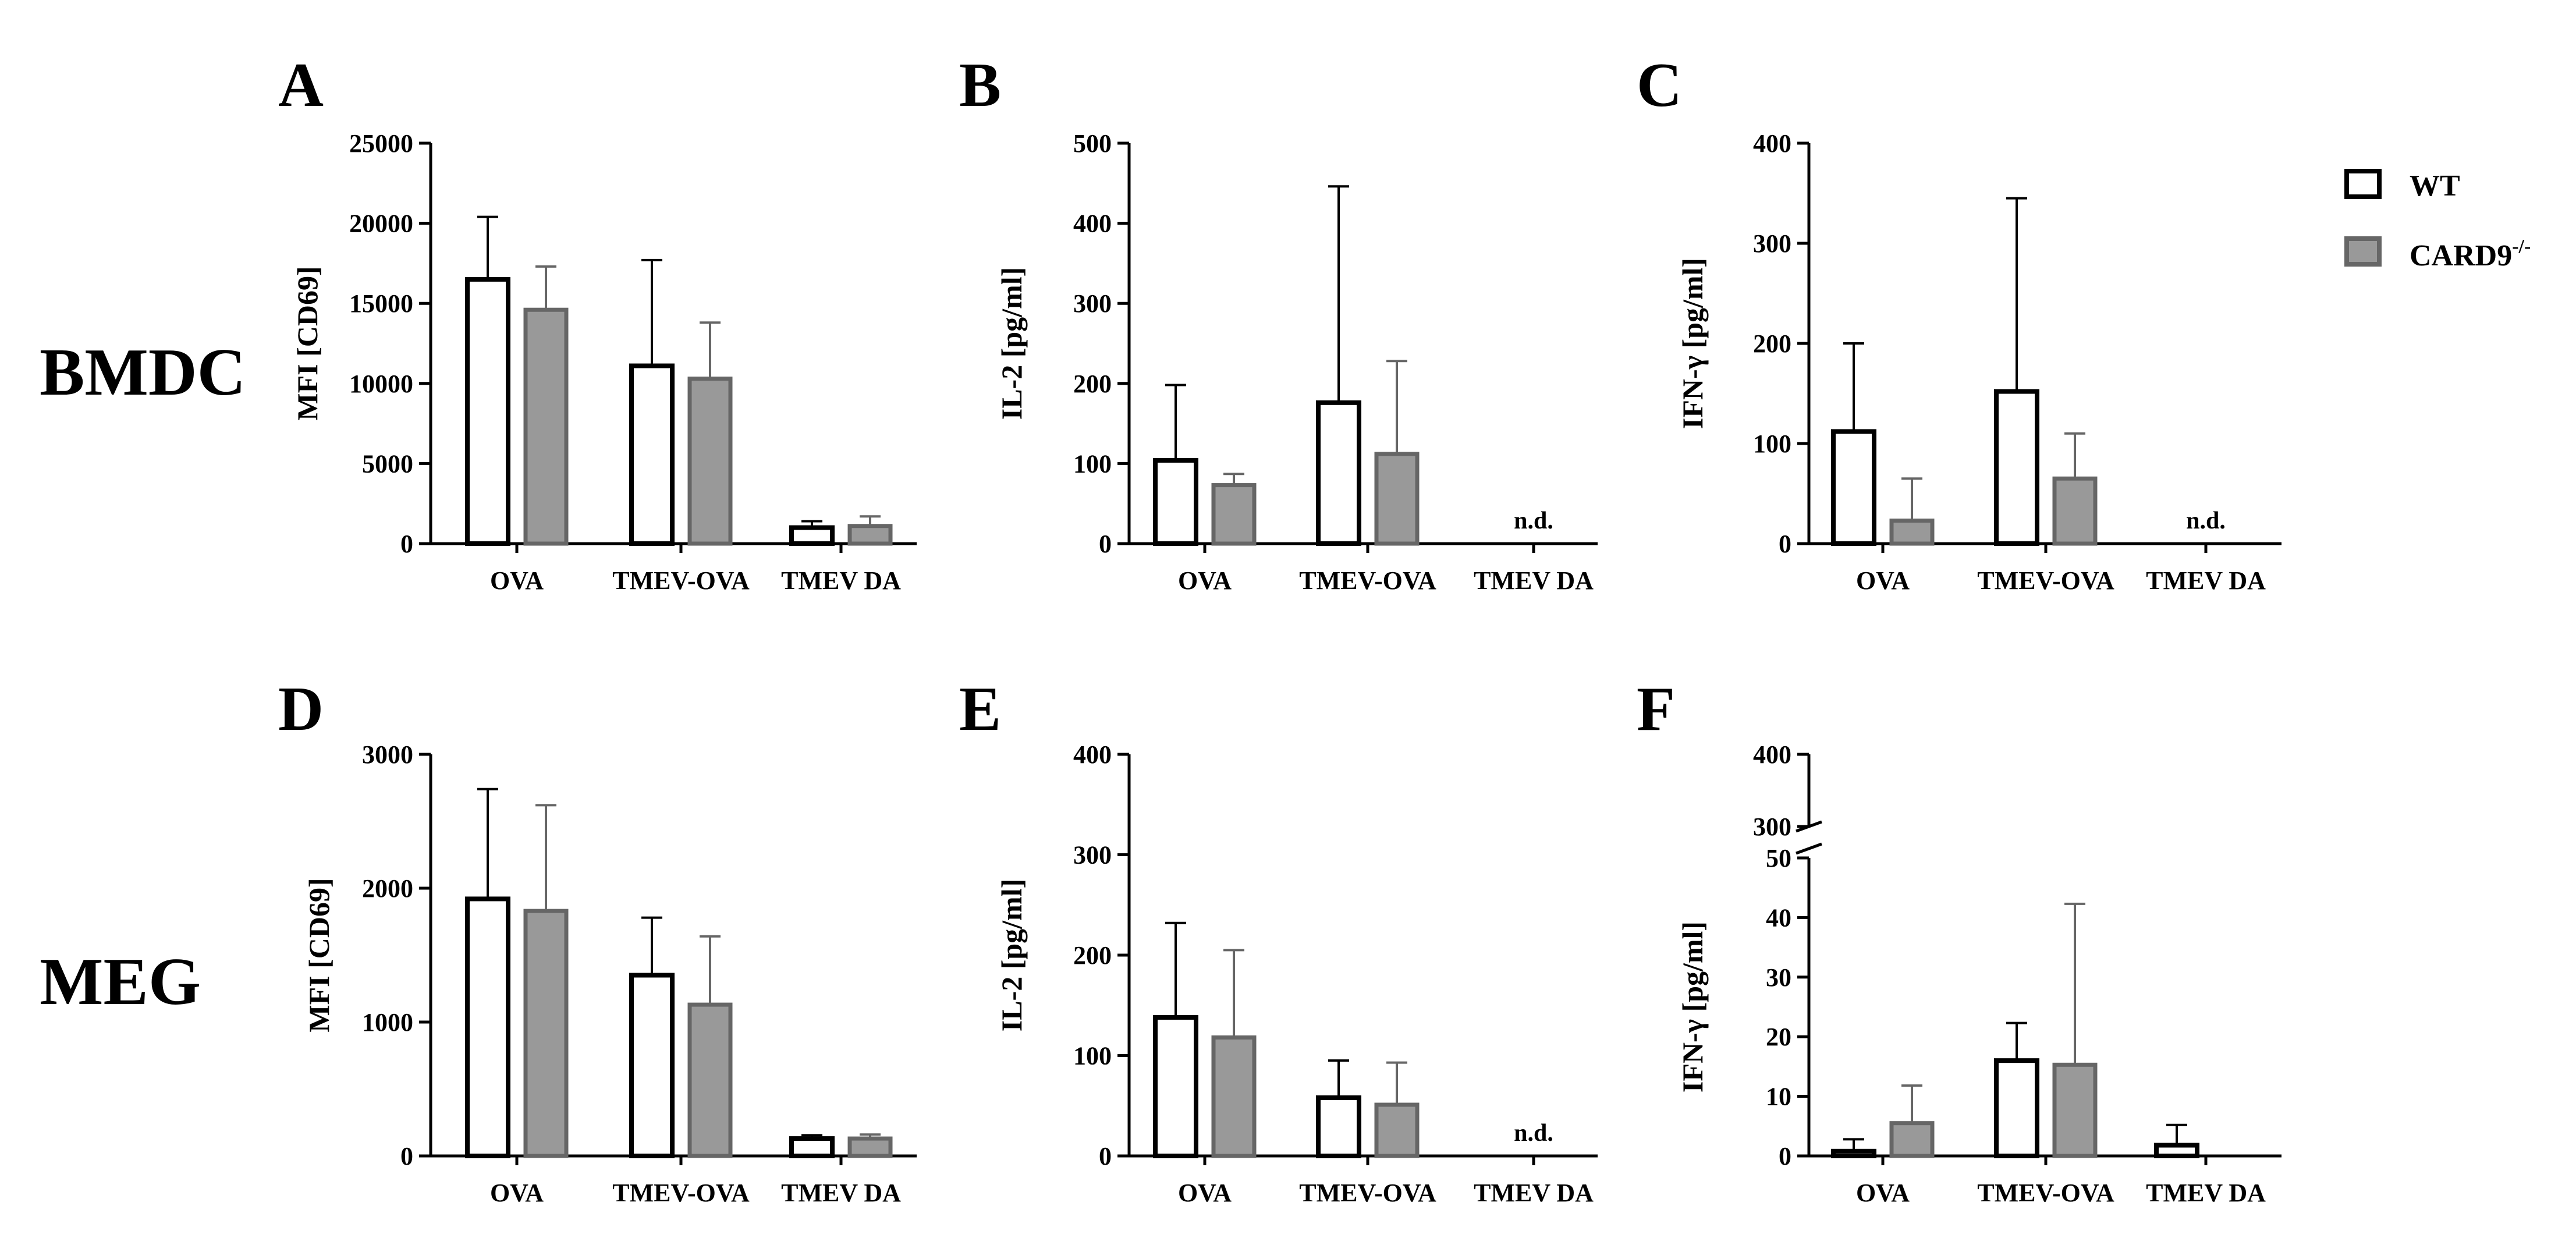 The image size is (2576, 1238). I want to click on x-tick-label-a: TMEV-OVA, so click(681, 580).